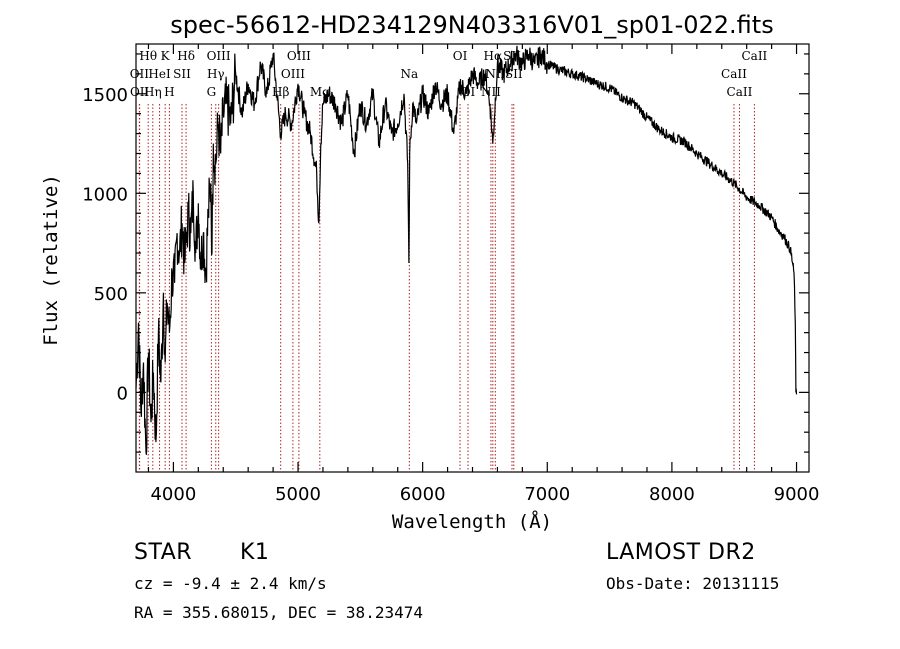  What do you see at coordinates (169, 92) in the screenshot?
I see `spectral-line-label: H` at bounding box center [169, 92].